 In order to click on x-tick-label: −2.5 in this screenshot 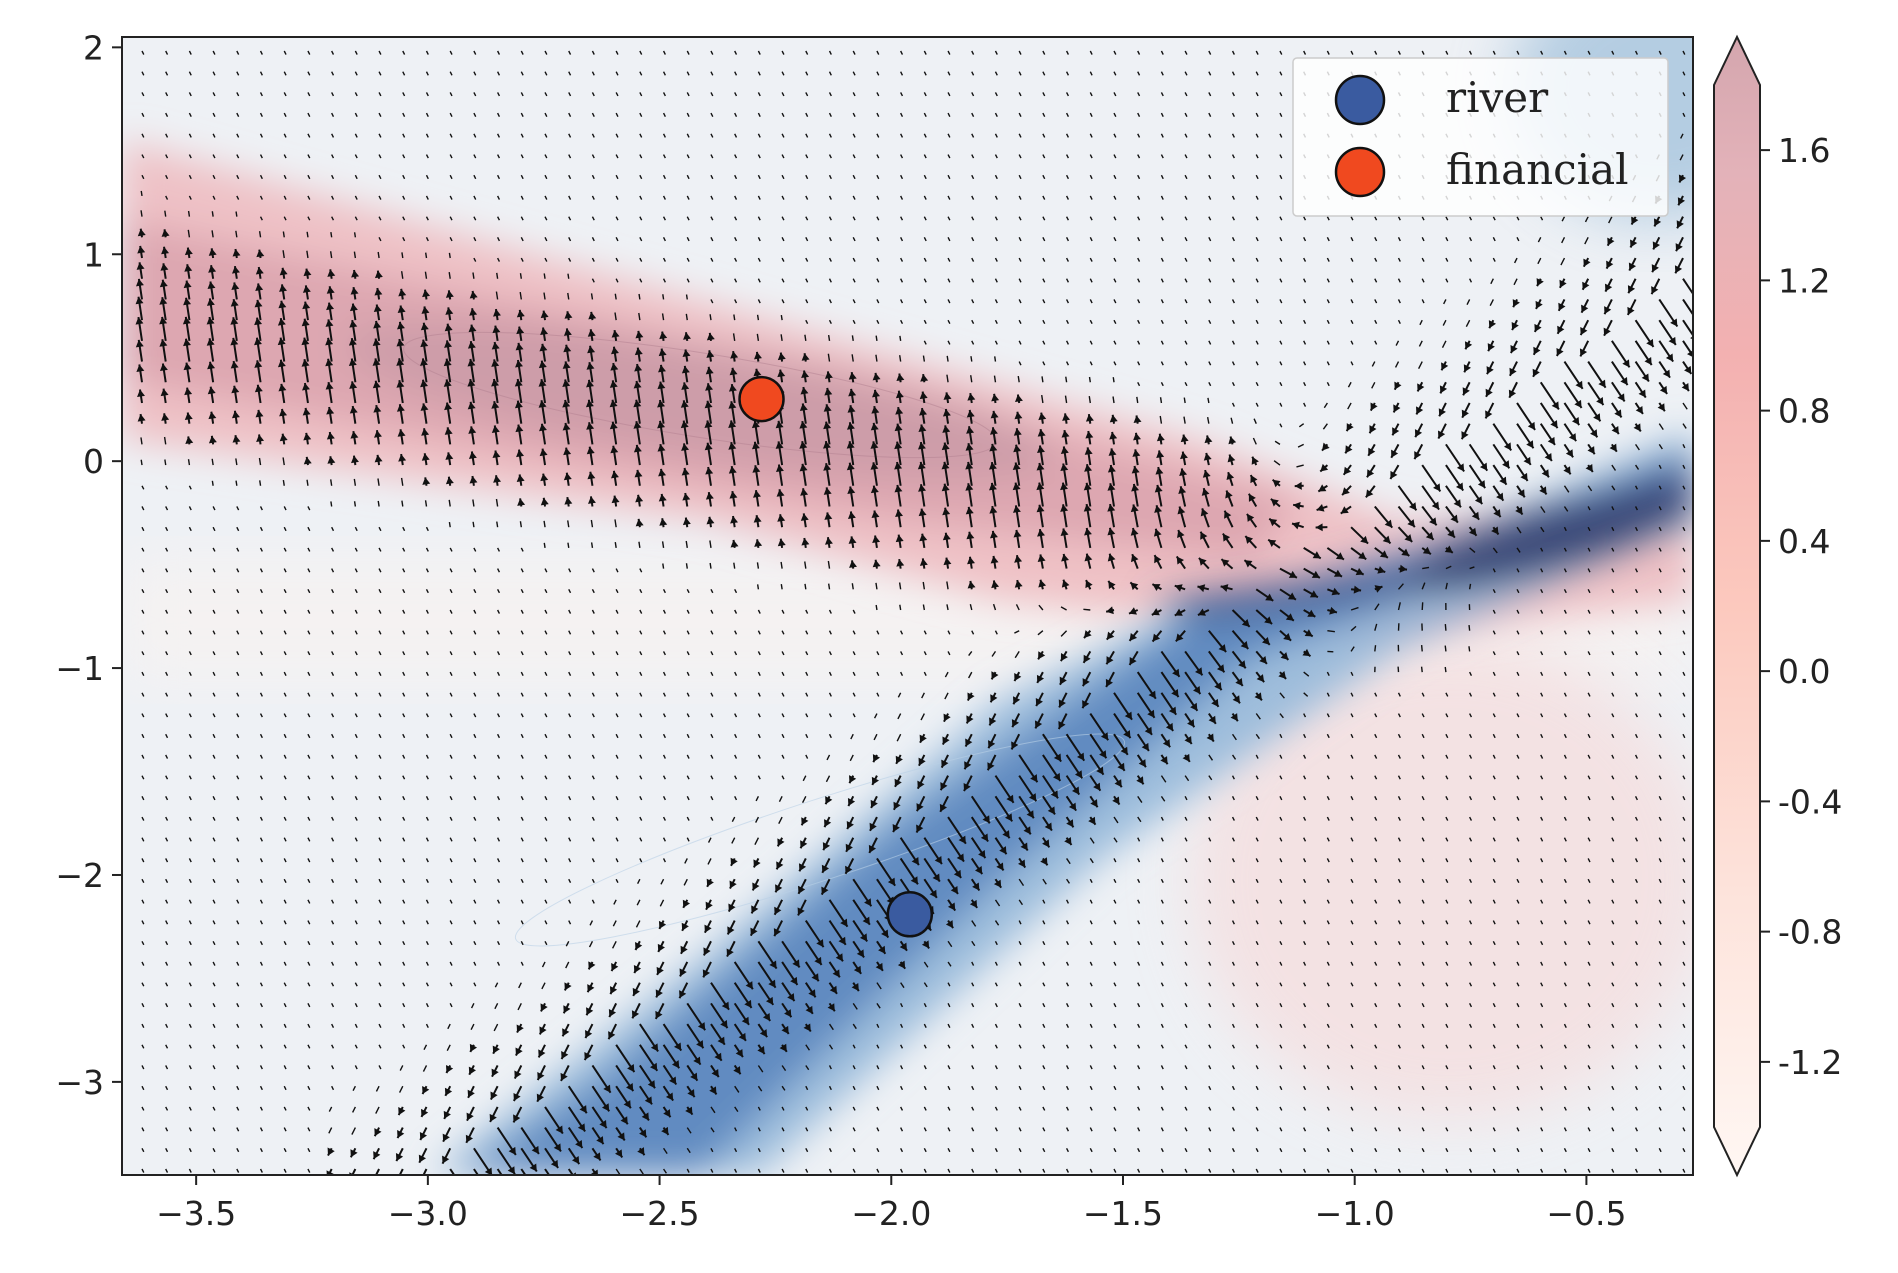, I will do `click(659, 1213)`.